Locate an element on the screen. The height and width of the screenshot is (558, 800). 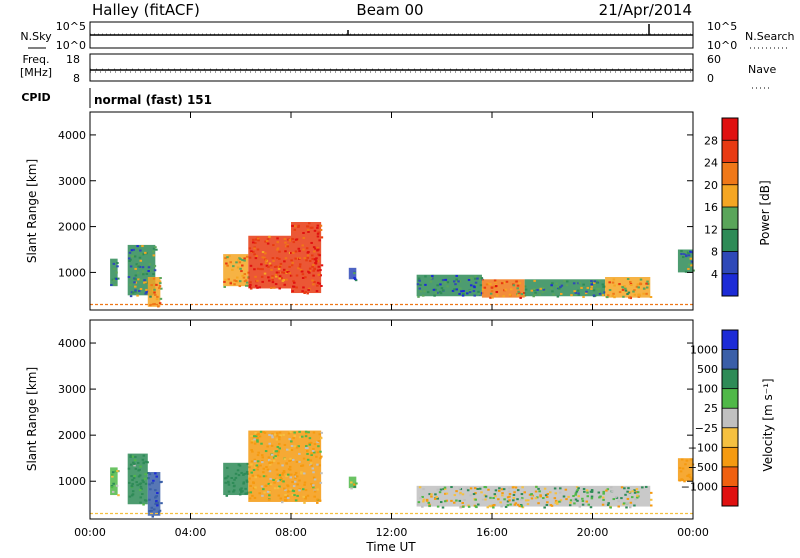
nave-right-tick-bottom: 0 is located at coordinates (710, 78).